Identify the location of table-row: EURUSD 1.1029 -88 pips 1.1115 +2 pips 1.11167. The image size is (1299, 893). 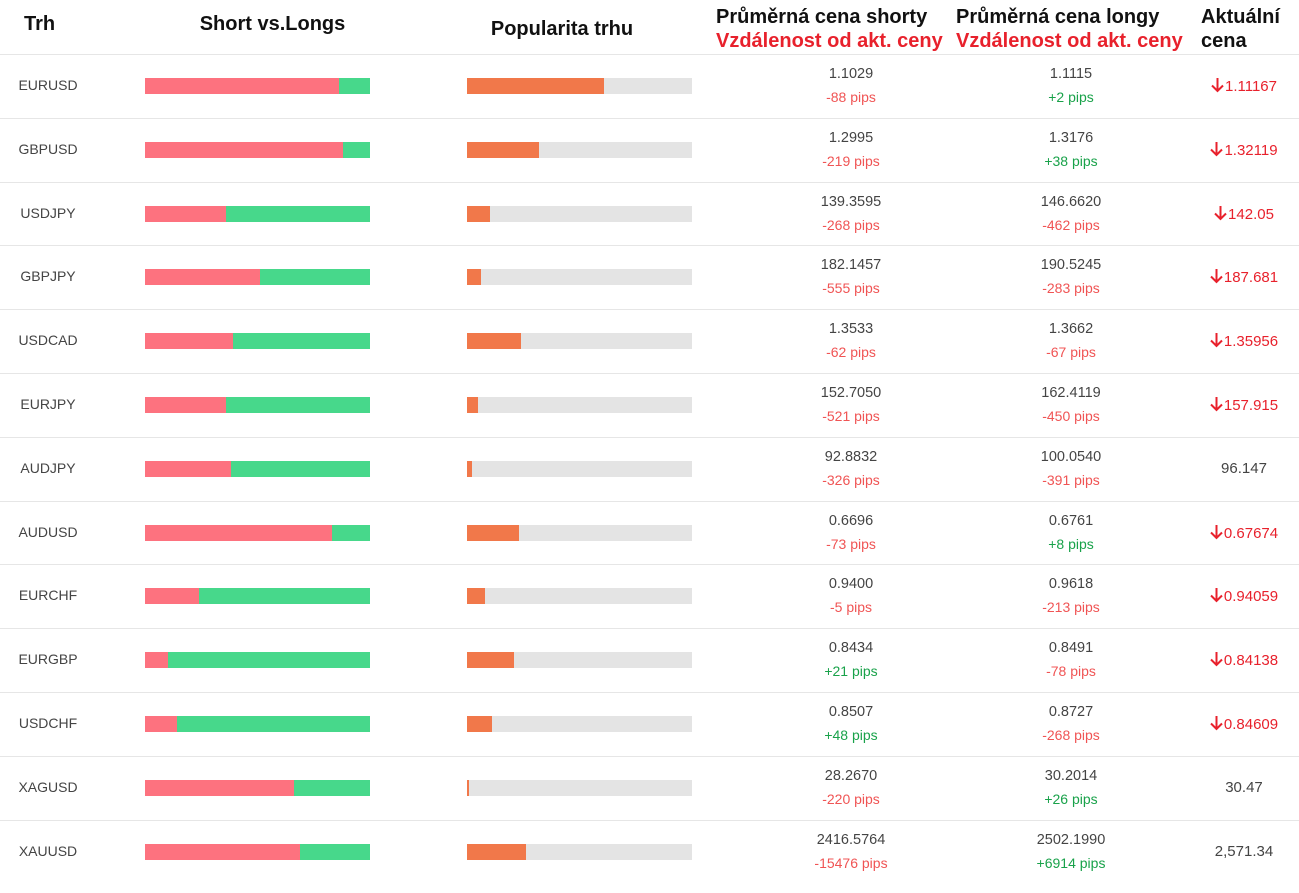
(649, 86).